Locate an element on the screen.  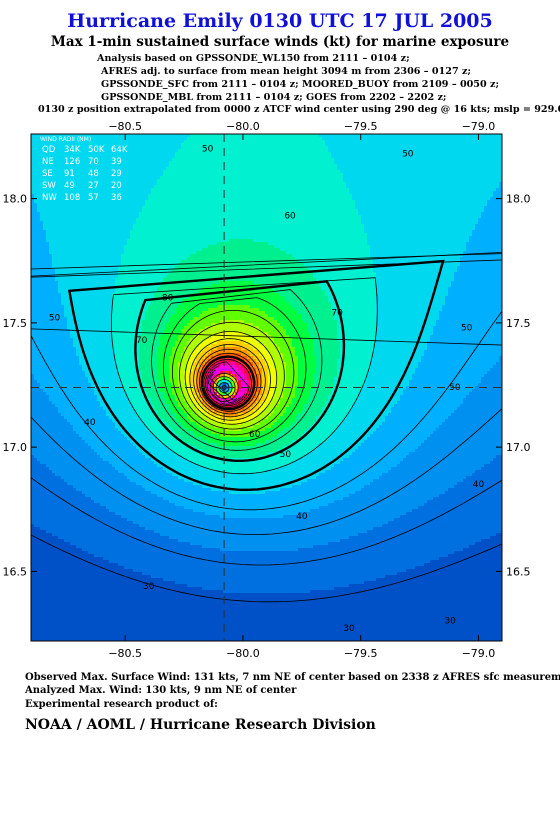
wind-radii-cell: 20 is located at coordinates (116, 186).